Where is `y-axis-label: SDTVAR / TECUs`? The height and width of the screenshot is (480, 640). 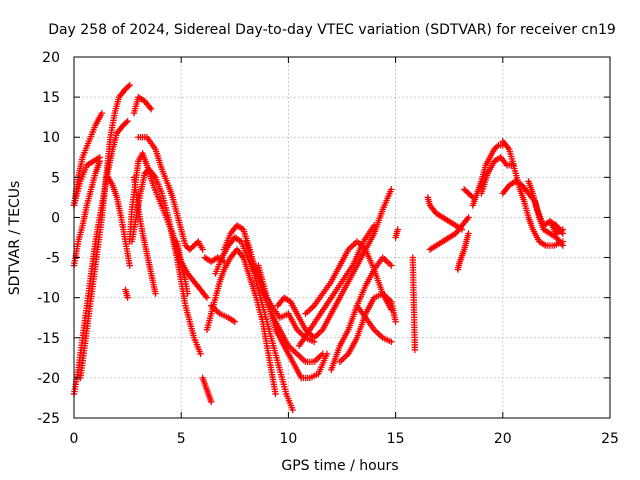
y-axis-label: SDTVAR / TECUs is located at coordinates (15, 238).